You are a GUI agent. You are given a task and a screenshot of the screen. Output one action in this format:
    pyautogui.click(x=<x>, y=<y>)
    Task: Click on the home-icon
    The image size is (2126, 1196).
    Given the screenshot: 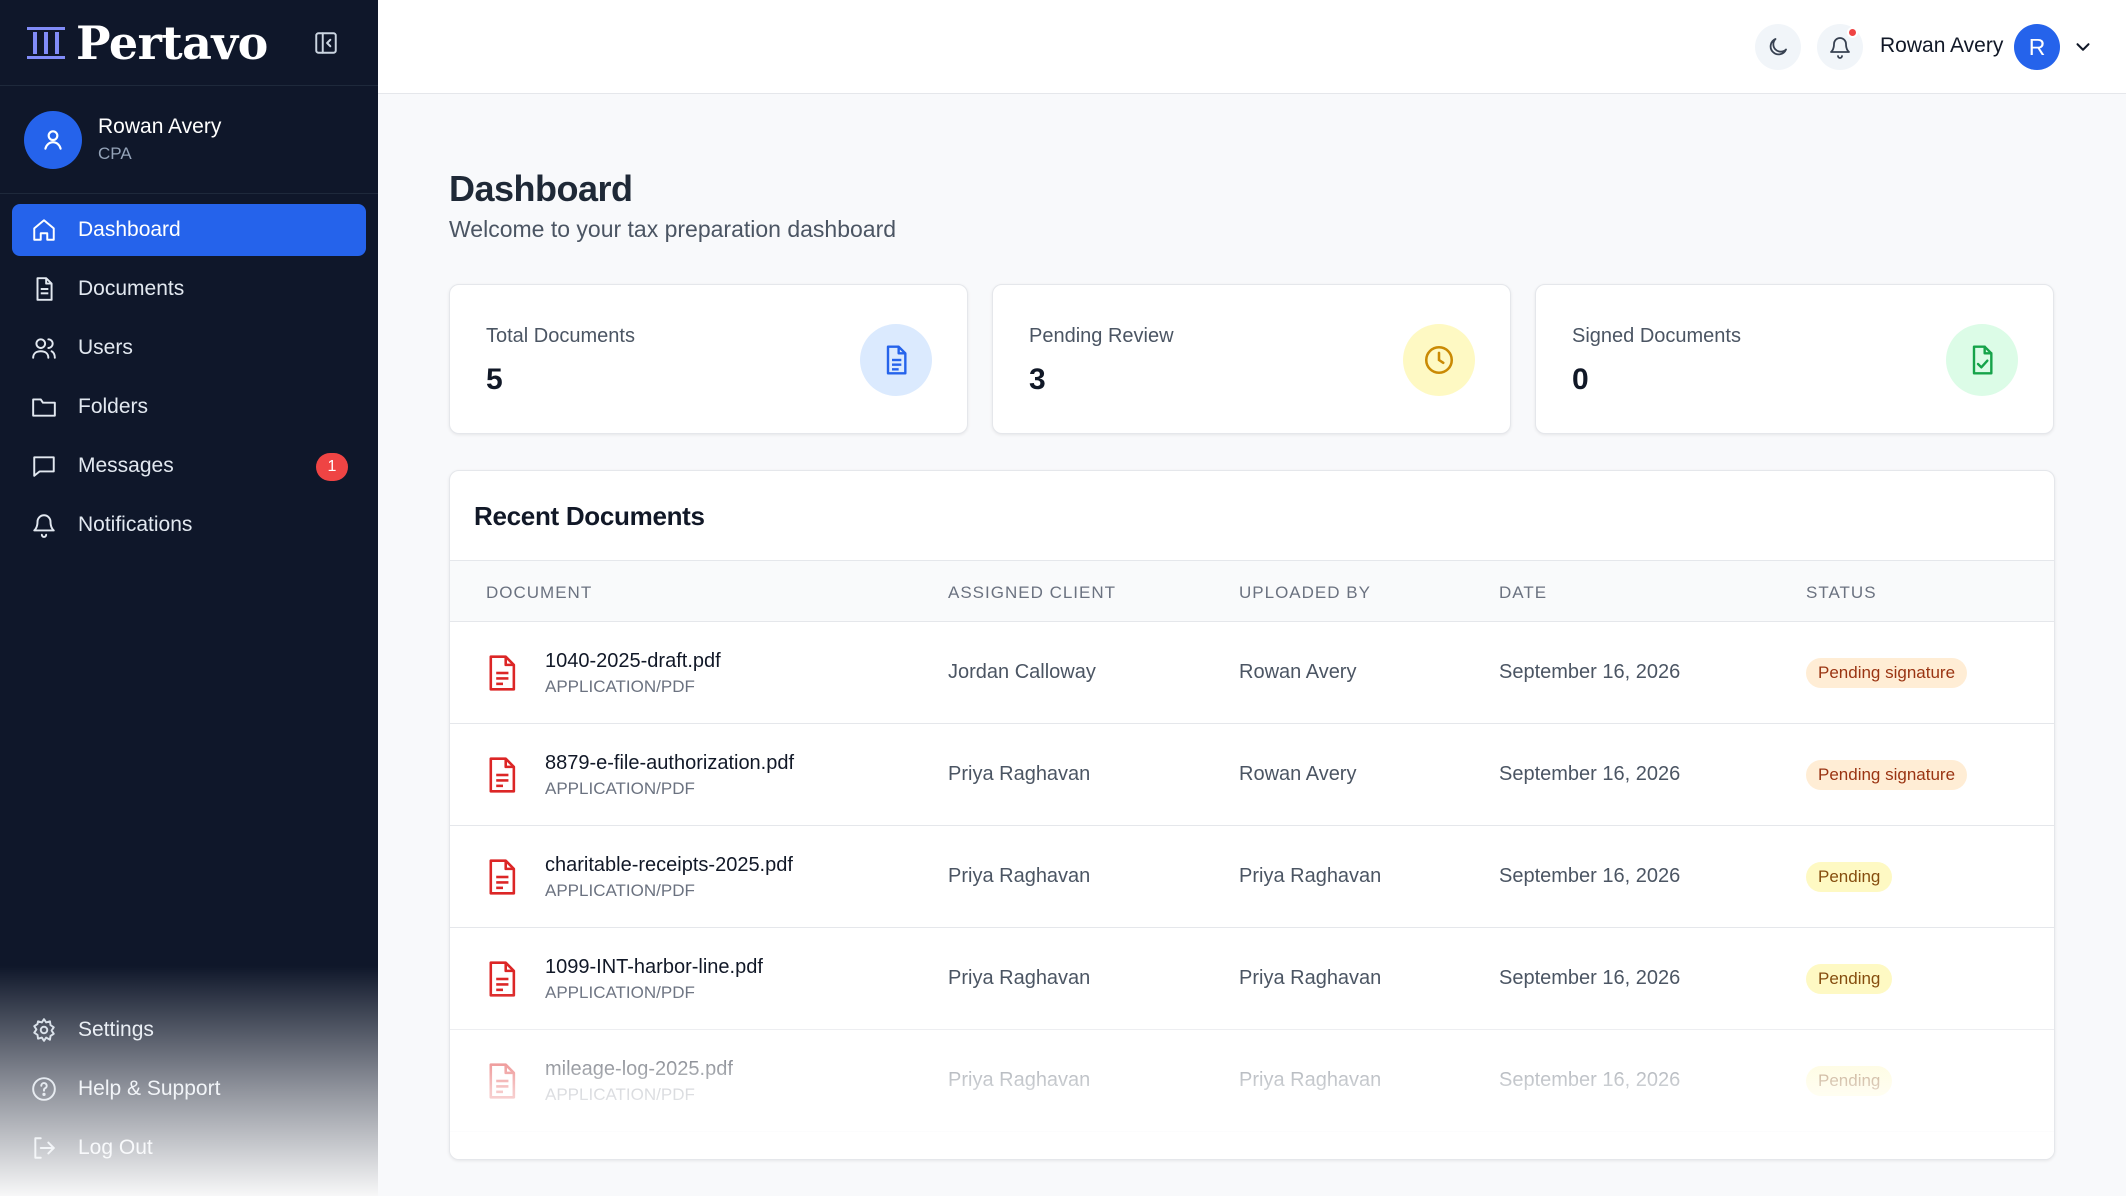 What is the action you would take?
    pyautogui.click(x=44, y=230)
    